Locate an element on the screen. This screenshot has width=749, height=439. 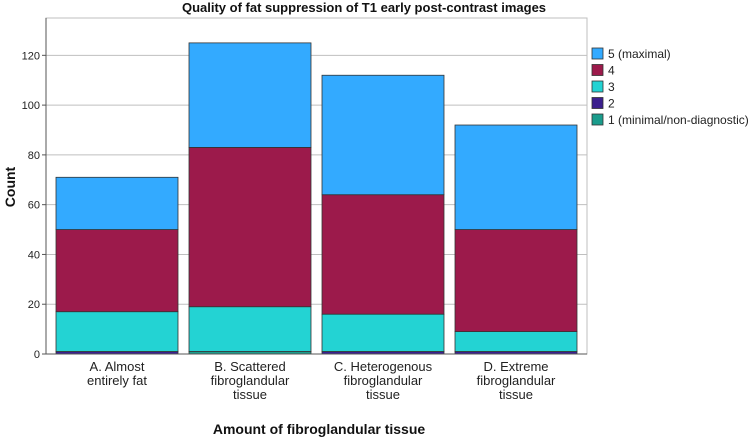
legend-label: 1 (minimal/non-diagnostic) is located at coordinates (678, 120).